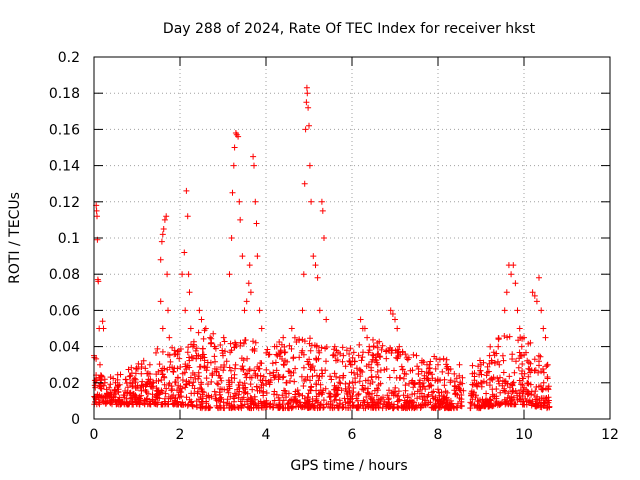 This screenshot has width=640, height=480. What do you see at coordinates (354, 435) in the screenshot?
I see `x-tick-labels: 0 2 4 6 8 10 12` at bounding box center [354, 435].